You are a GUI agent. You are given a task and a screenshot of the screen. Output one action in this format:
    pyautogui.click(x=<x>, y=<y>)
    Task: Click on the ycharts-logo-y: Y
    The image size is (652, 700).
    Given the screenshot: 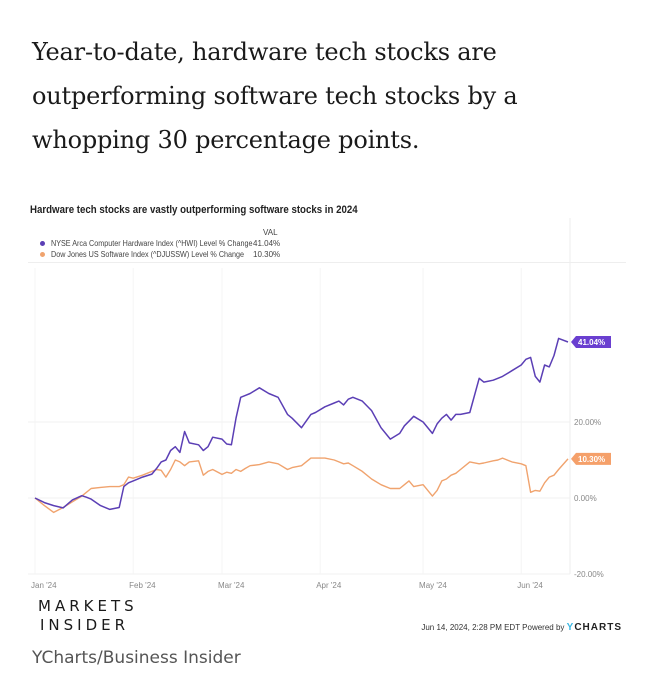 What is the action you would take?
    pyautogui.click(x=570, y=627)
    